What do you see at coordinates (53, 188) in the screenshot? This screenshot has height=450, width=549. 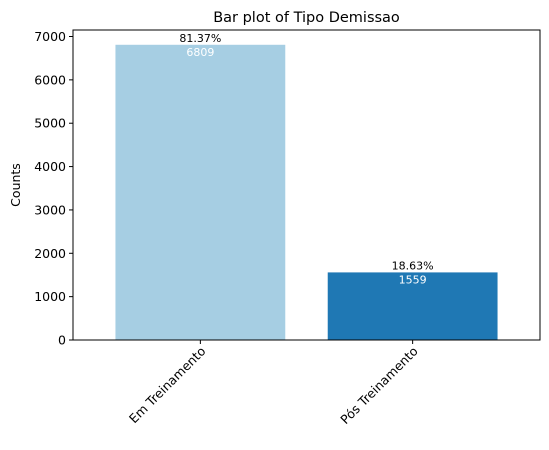 I see `y-axis: 0 1000 2000 3000 4000 5000 6000 7000` at bounding box center [53, 188].